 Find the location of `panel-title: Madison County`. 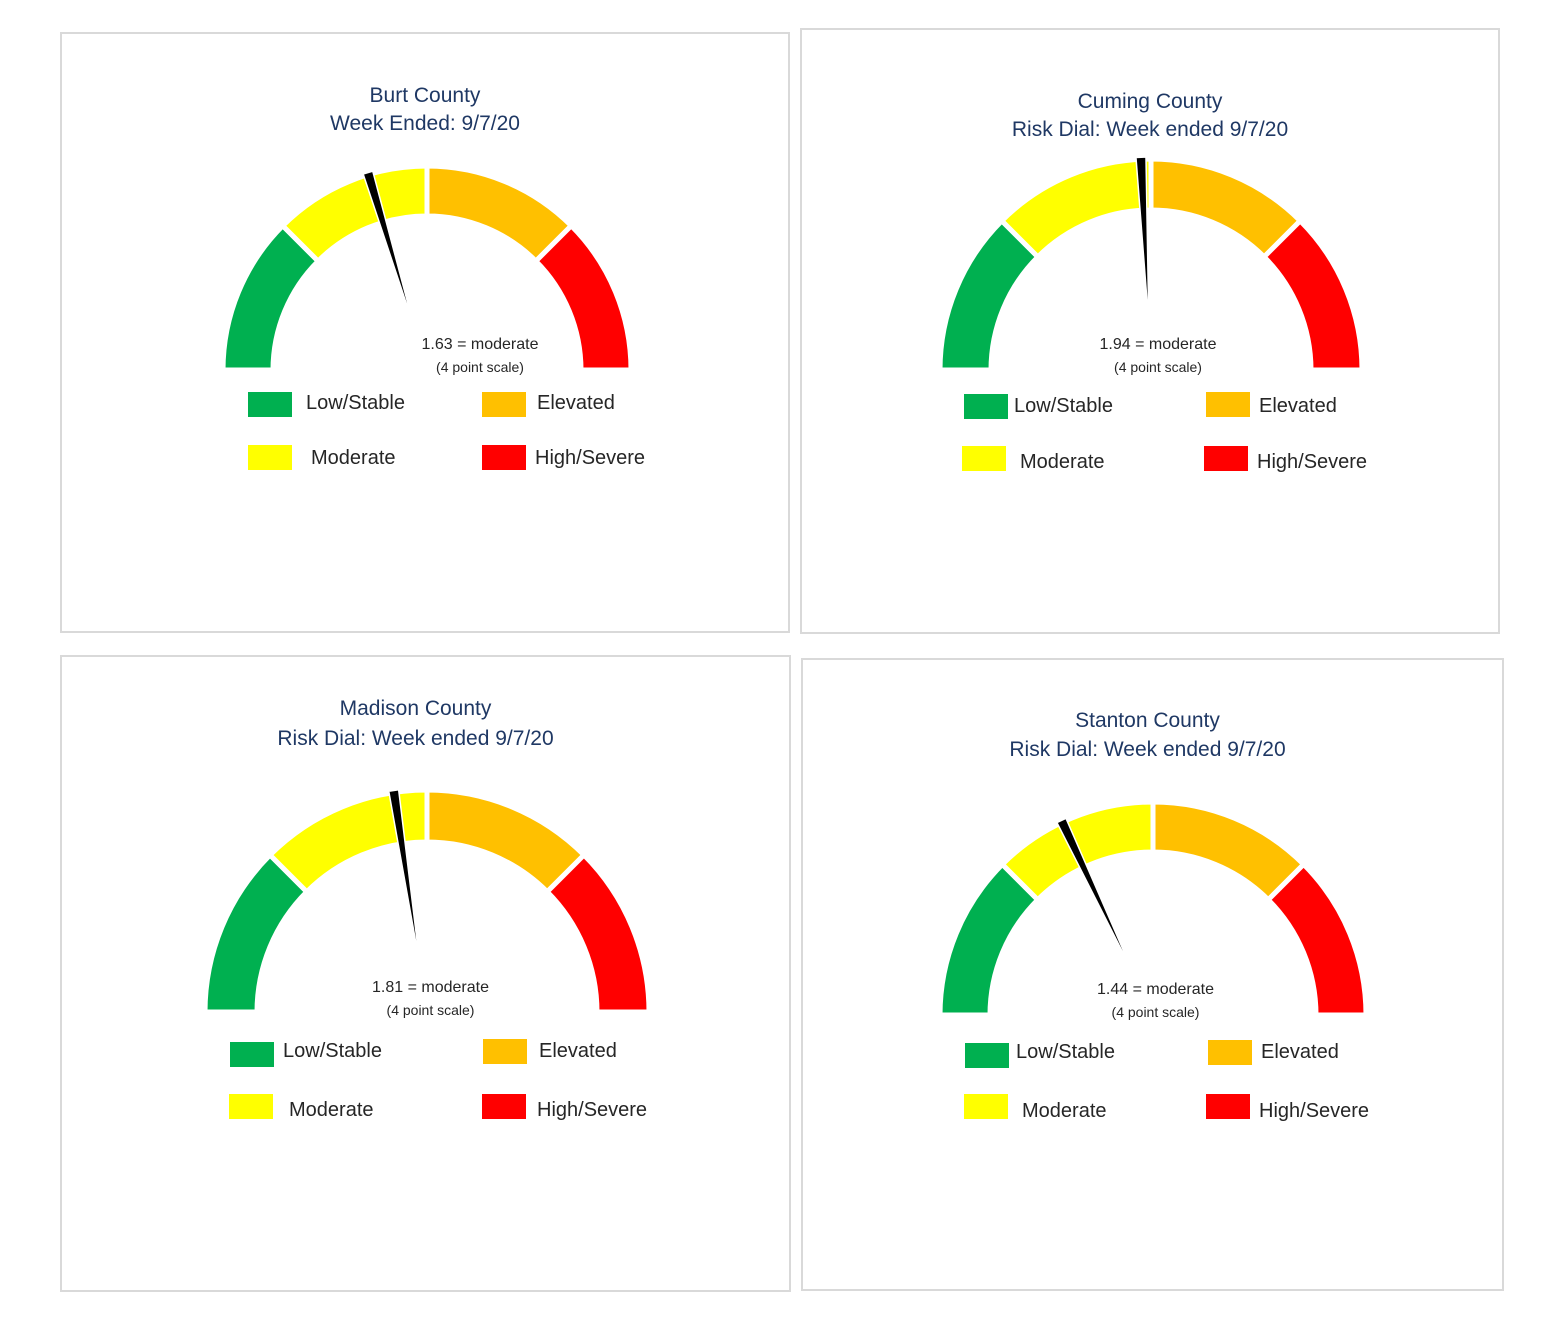

panel-title: Madison County is located at coordinates (415, 708).